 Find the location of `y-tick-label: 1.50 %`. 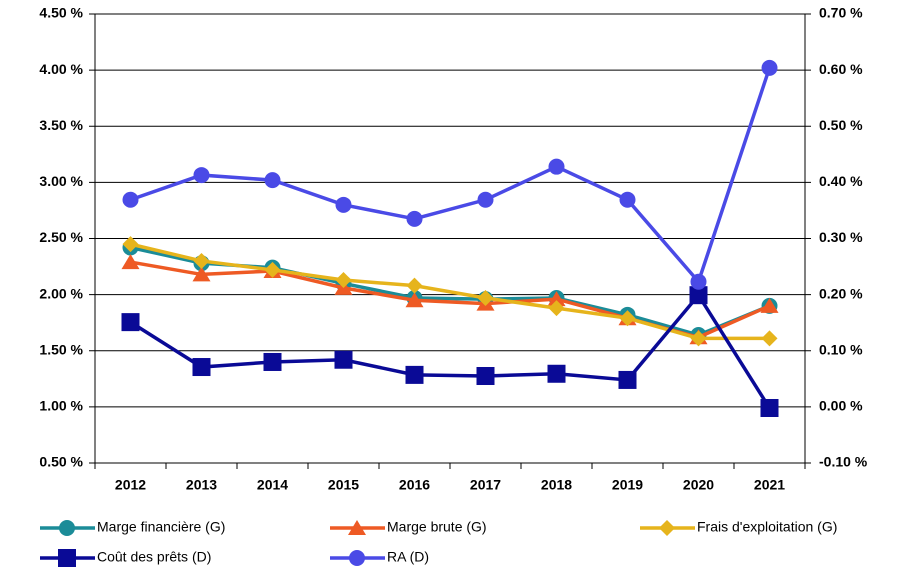

y-tick-label: 1.50 % is located at coordinates (61, 349).